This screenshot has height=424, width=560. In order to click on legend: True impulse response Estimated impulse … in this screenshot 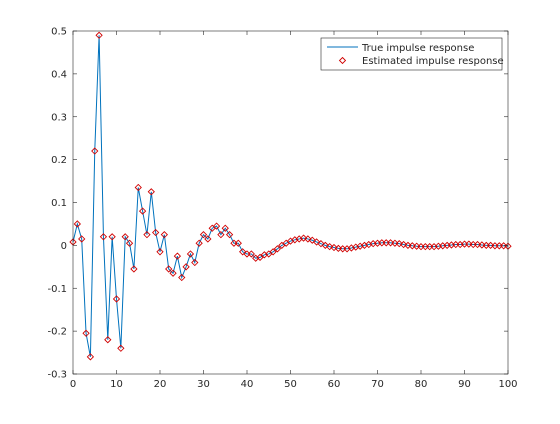, I will do `click(412, 54)`.